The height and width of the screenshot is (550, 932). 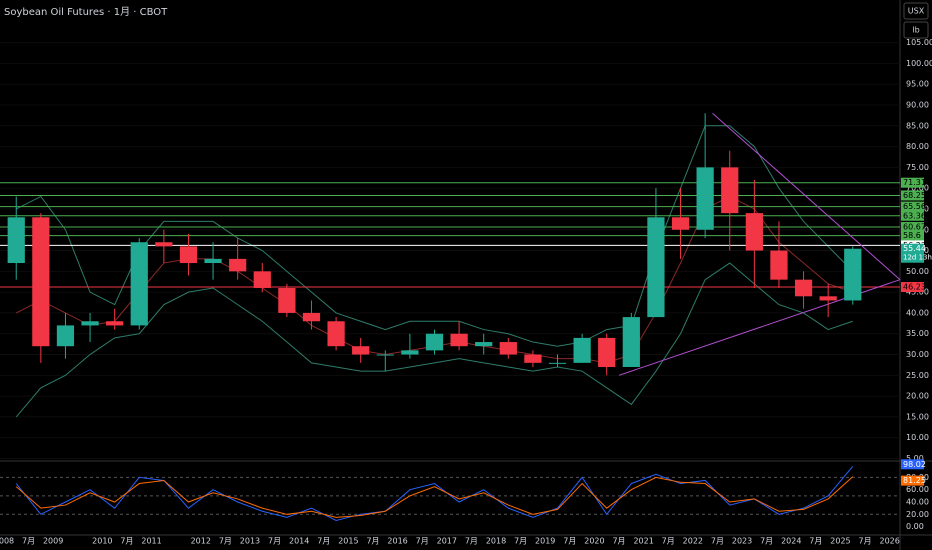 What do you see at coordinates (693, 541) in the screenshot?
I see `x-tick-label: 2022` at bounding box center [693, 541].